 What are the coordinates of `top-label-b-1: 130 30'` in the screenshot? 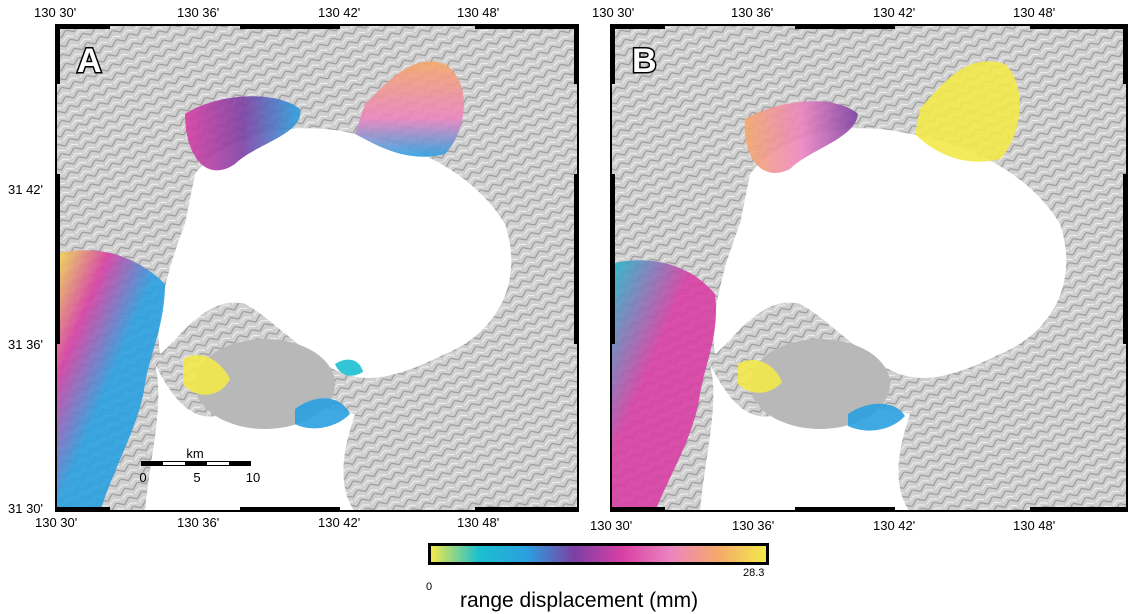 It's located at (613, 12).